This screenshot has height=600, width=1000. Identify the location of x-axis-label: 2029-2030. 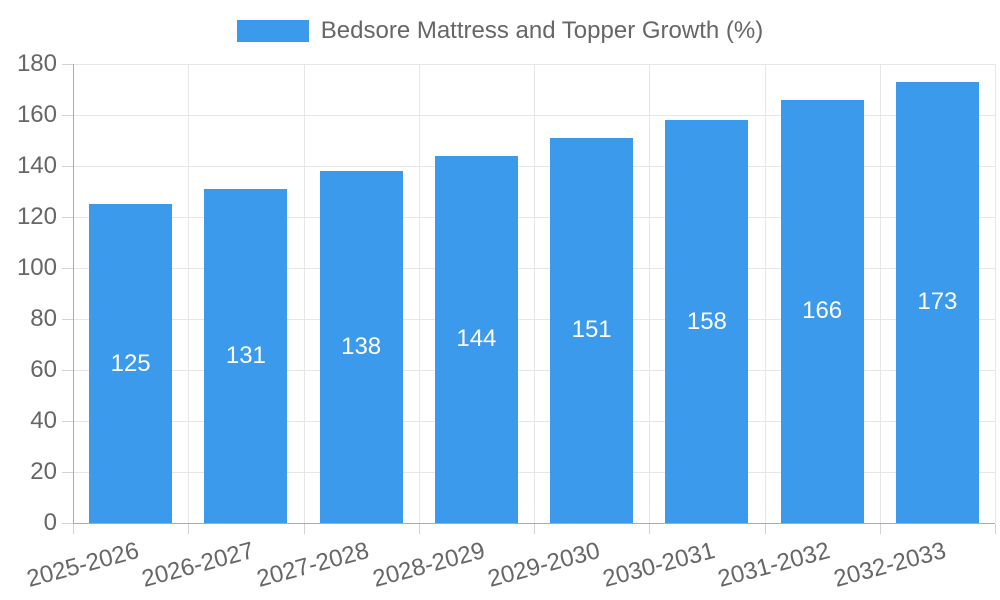
(543, 565).